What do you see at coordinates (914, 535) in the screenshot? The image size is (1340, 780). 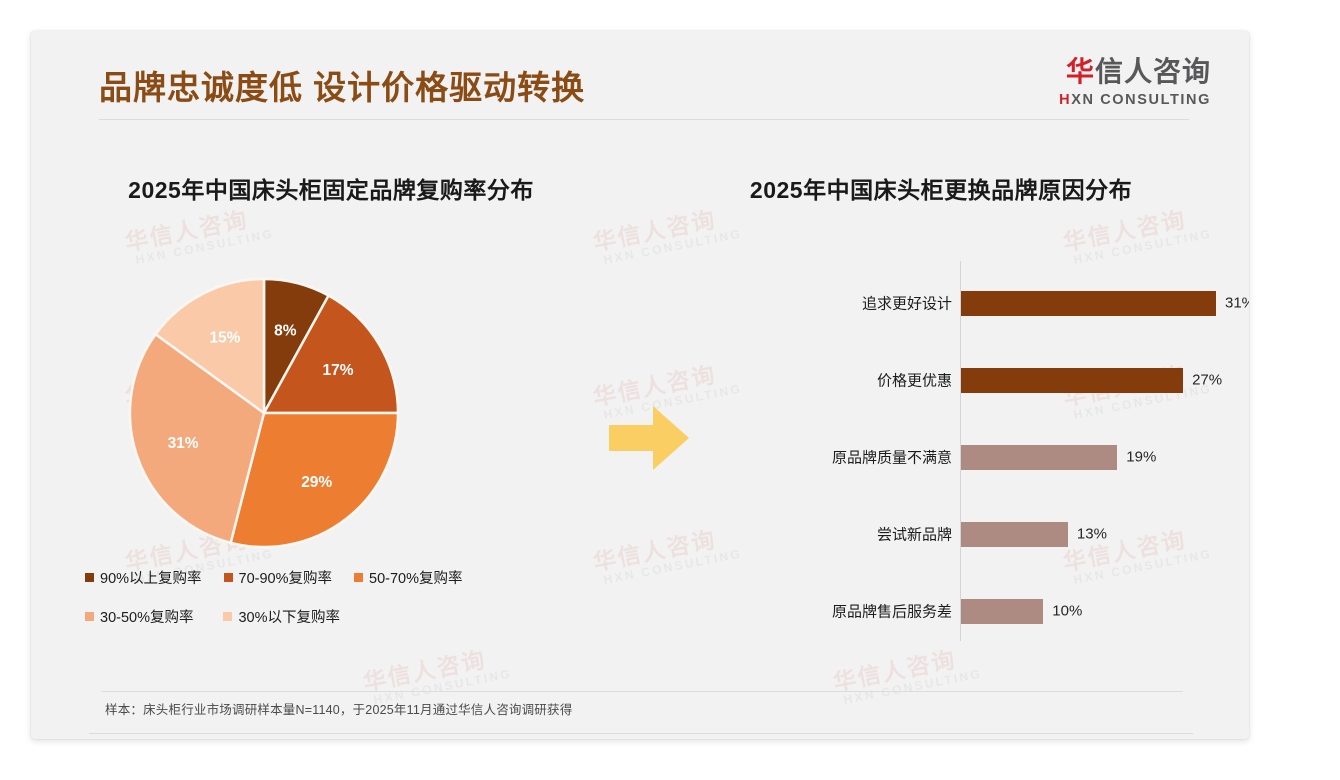 I see `bar-category-label-3: 尝试新品牌` at bounding box center [914, 535].